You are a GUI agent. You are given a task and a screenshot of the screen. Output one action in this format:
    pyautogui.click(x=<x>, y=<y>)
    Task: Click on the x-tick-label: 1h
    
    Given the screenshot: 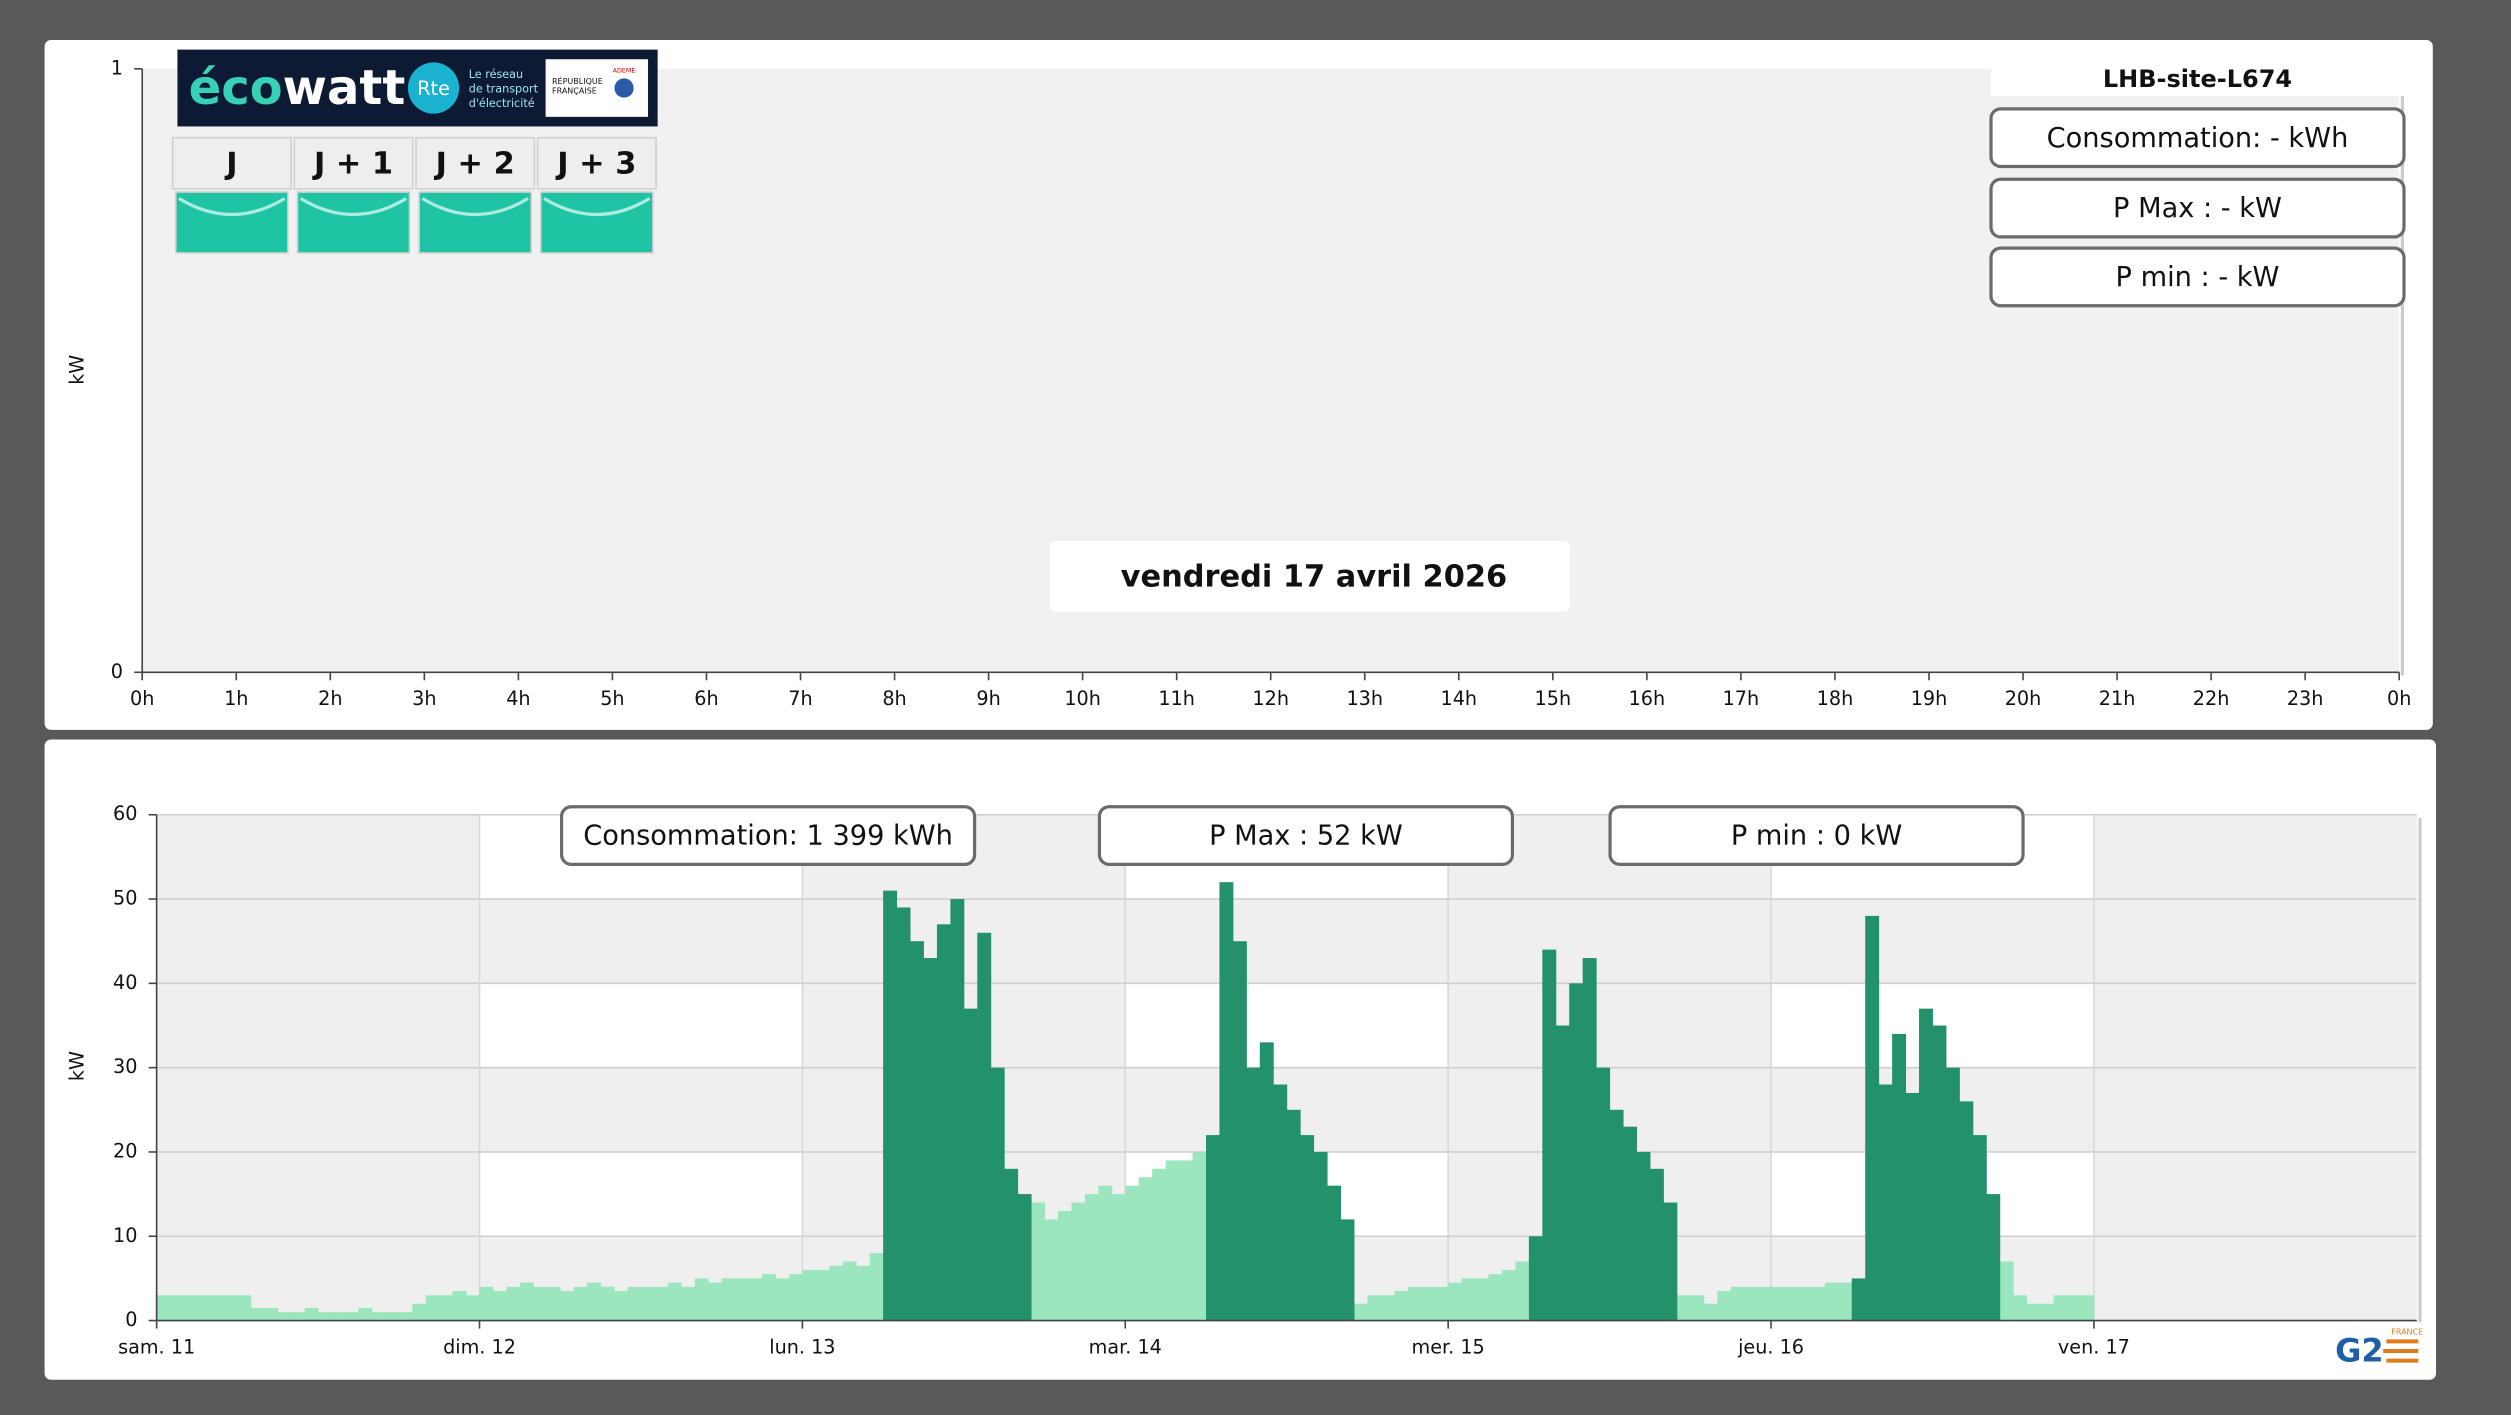 What is the action you would take?
    pyautogui.click(x=236, y=698)
    